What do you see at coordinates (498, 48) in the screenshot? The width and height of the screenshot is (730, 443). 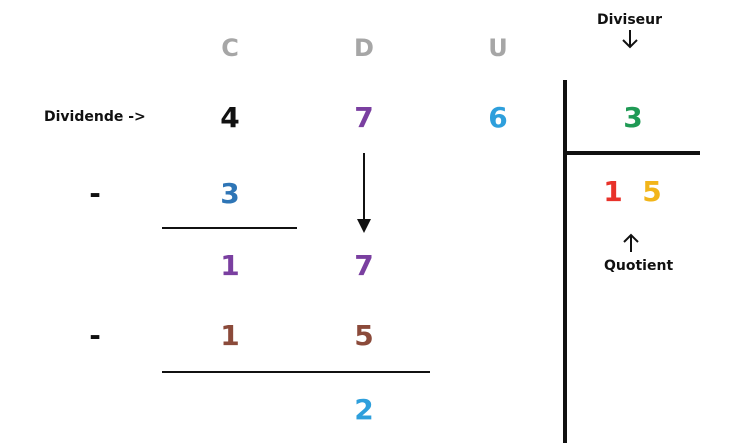 I see `column-header-units: U` at bounding box center [498, 48].